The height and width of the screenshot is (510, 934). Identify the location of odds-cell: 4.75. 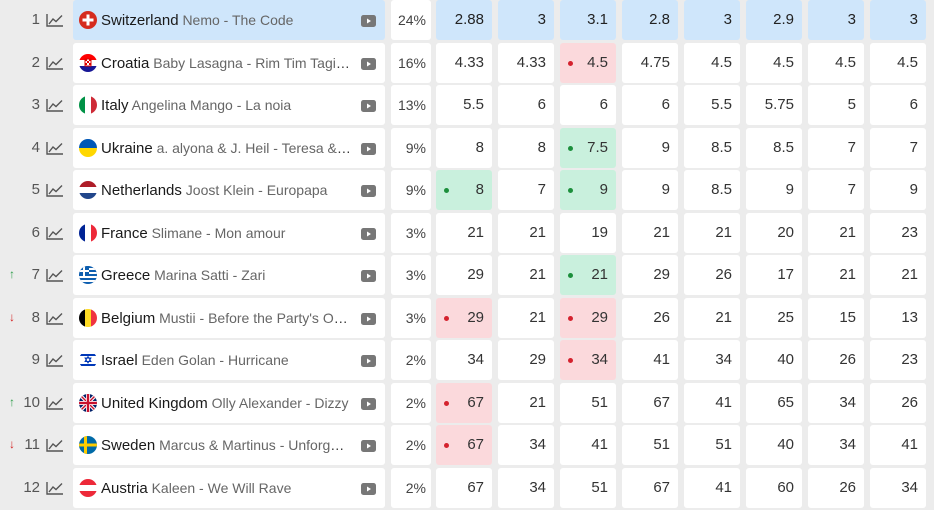
(650, 62).